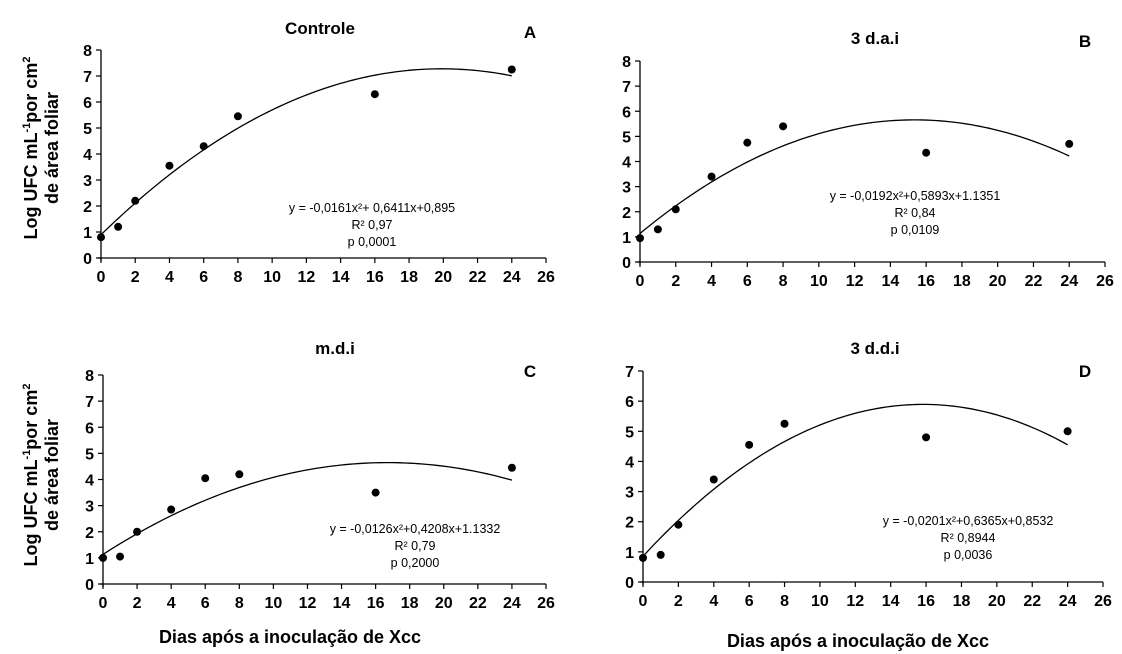 The height and width of the screenshot is (654, 1122). Describe the element at coordinates (372, 242) in the screenshot. I see `equation-line: p 0,0001` at that location.